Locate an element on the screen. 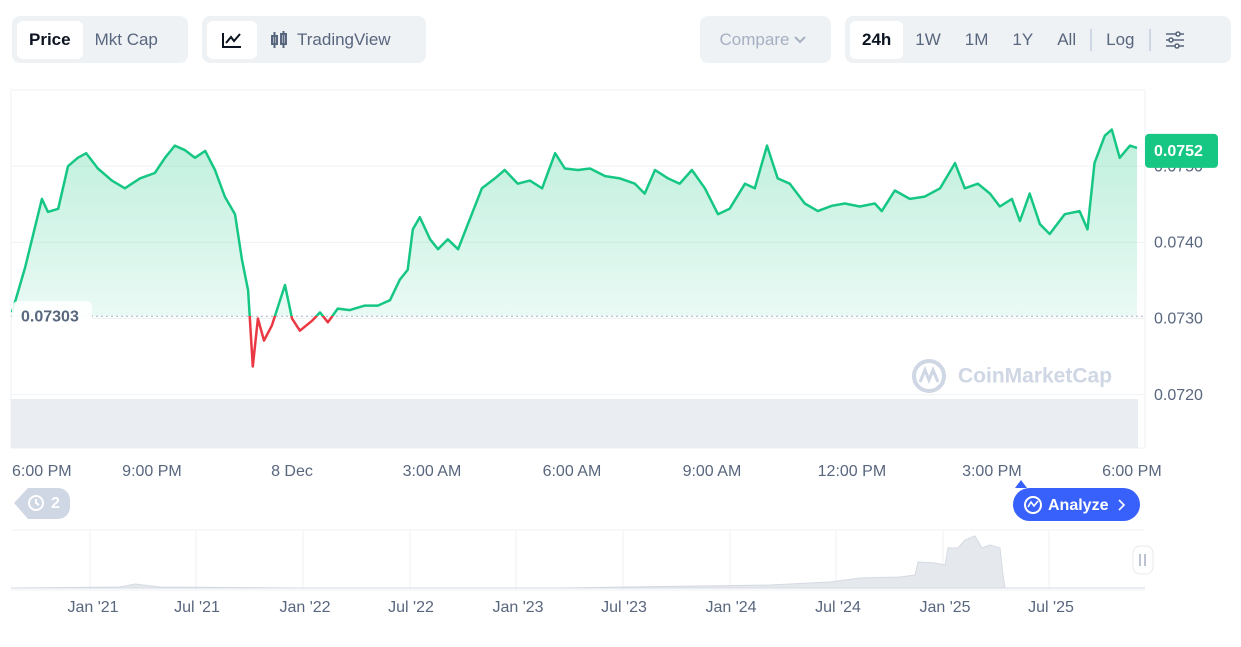  history-badge: 2 is located at coordinates (42, 503).